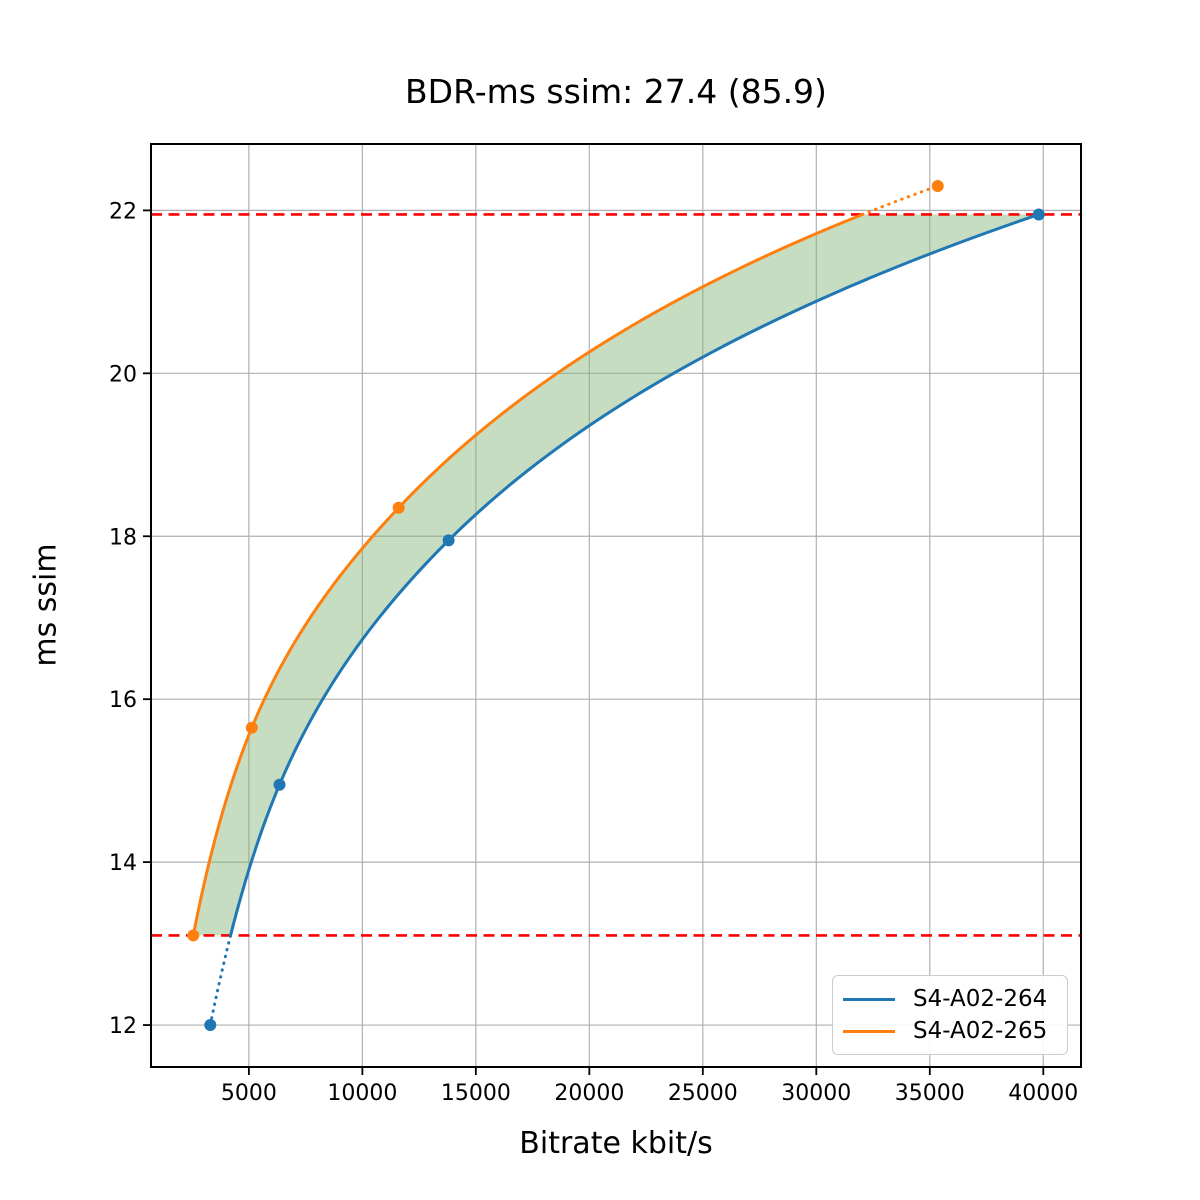 This screenshot has width=1200, height=1200. I want to click on legend-label: S4-A02-265, so click(980, 1031).